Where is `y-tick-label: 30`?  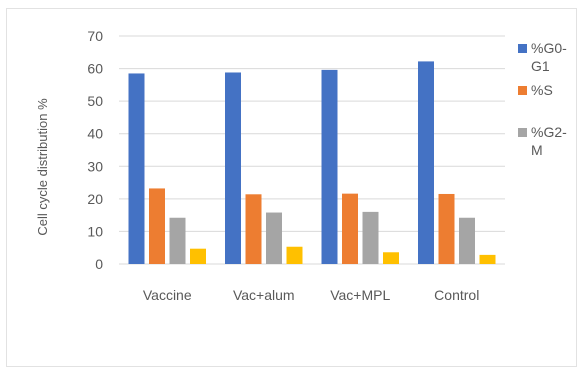 y-tick-label: 30 is located at coordinates (95, 166).